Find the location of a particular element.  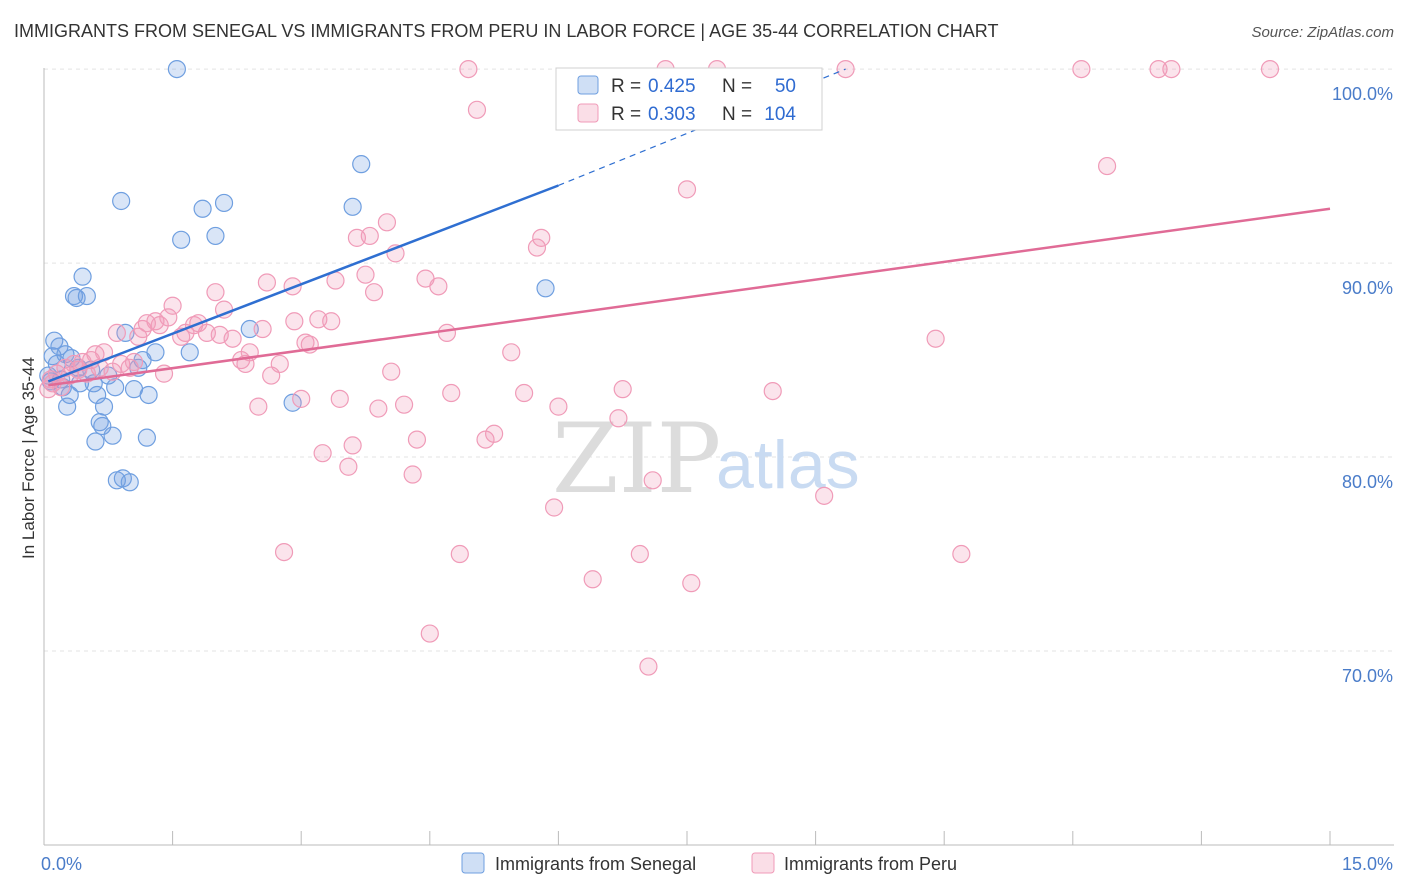

bottom-legend-item-senegal: Immigrants from Senegal is located at coordinates (578, 863).